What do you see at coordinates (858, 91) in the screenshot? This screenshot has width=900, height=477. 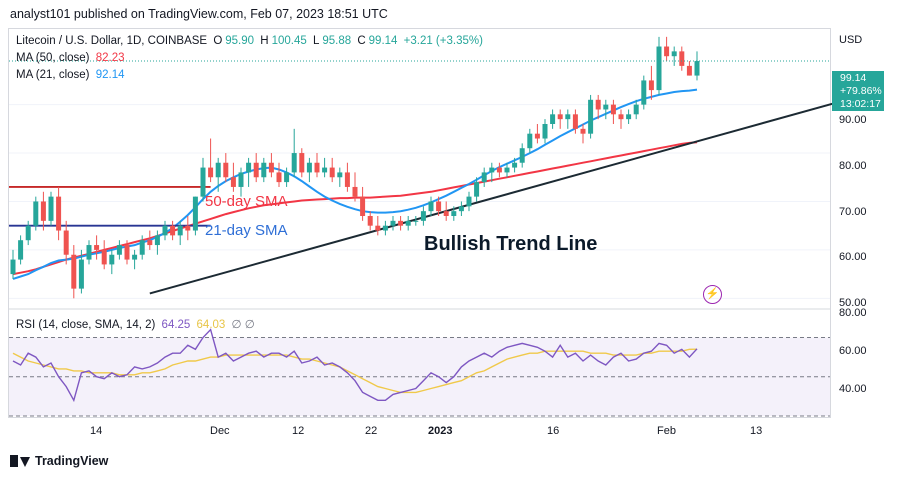 I see `last-price-badge: 99.14 +79.86% 13:02:17` at bounding box center [858, 91].